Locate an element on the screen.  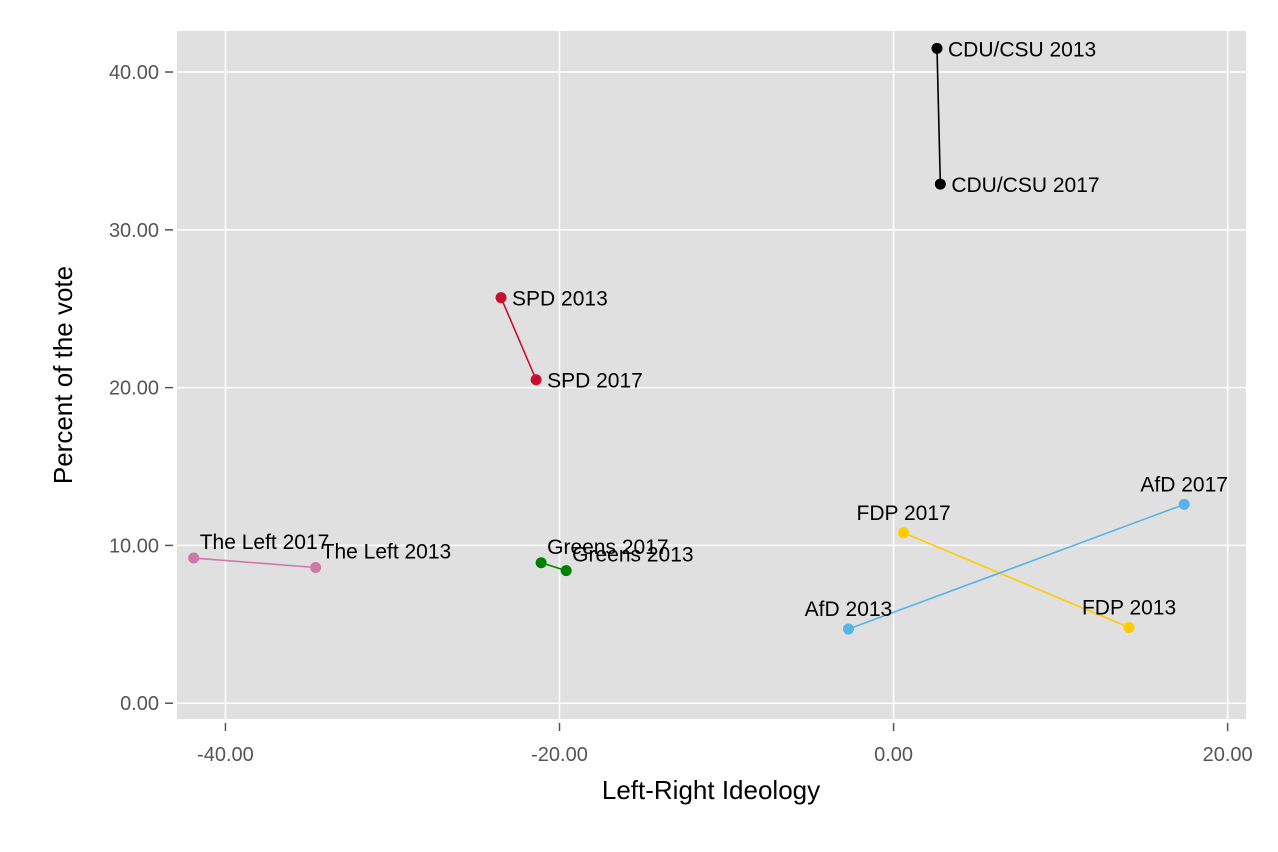
series-cdu-csu: CDU/CSU 2013 CDU/CSU 2017 is located at coordinates (1015, 117).